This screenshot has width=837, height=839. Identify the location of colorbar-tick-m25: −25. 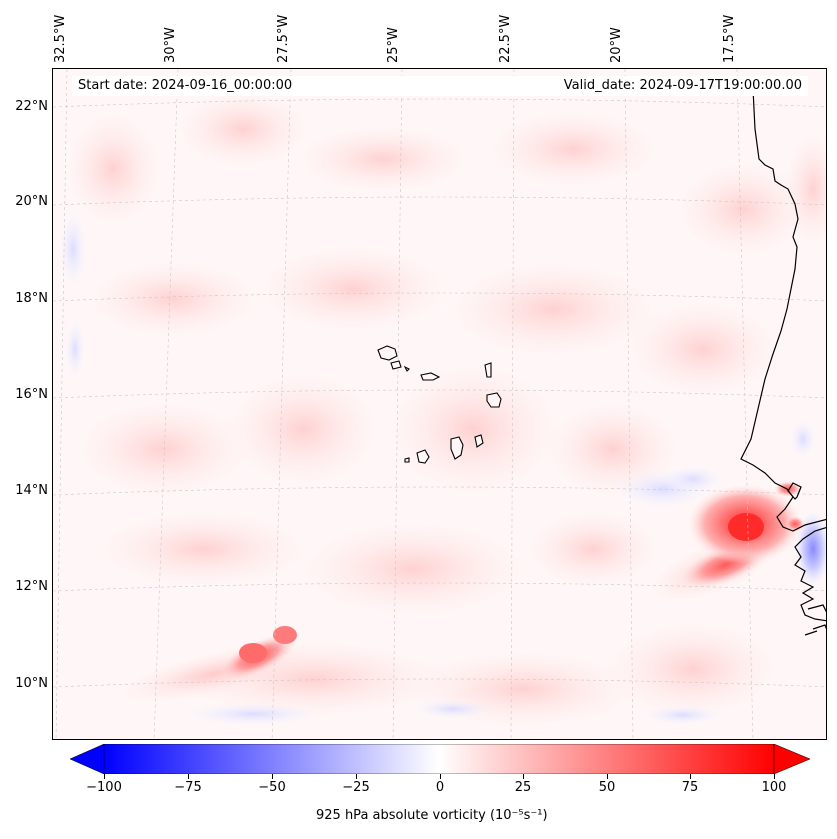
(356, 787).